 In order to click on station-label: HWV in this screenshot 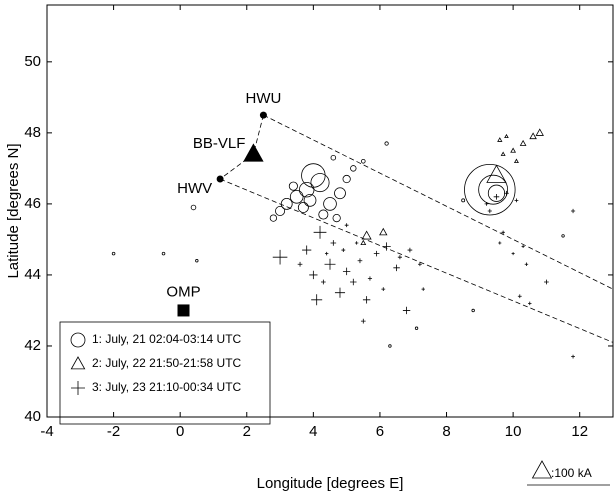, I will do `click(194, 188)`.